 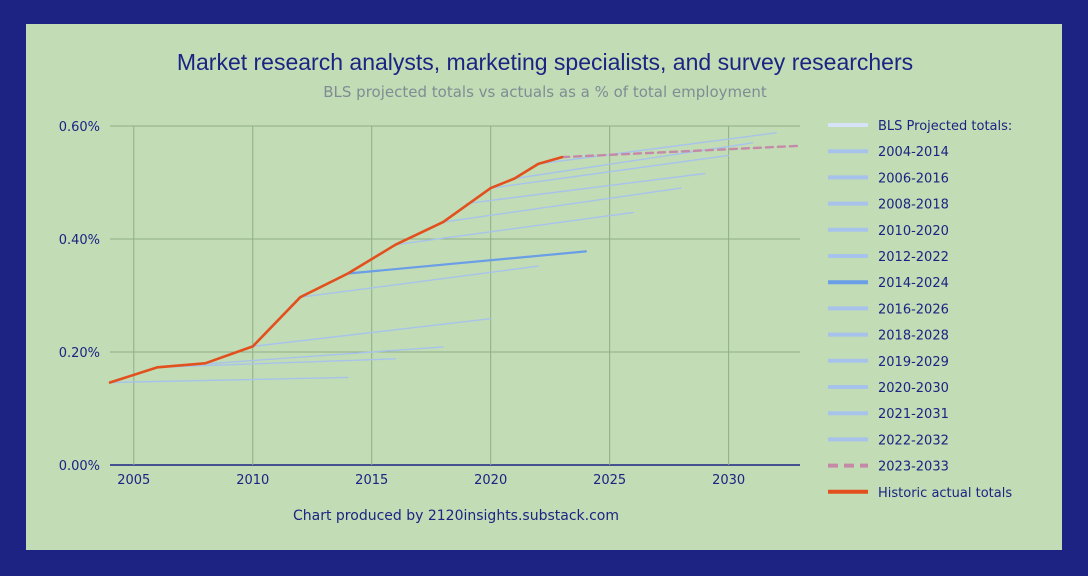 What do you see at coordinates (229, 380) in the screenshot?
I see `series-line-2004-2014` at bounding box center [229, 380].